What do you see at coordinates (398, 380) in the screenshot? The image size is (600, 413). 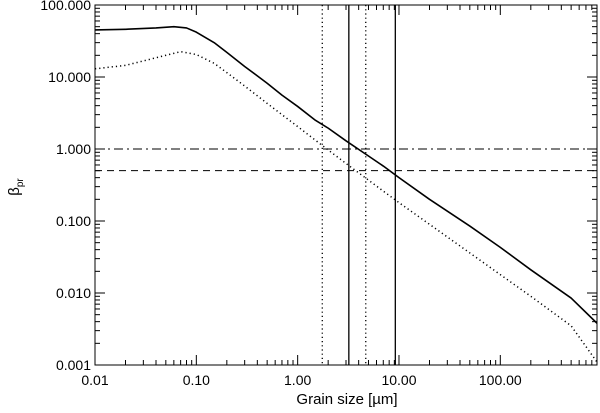 I see `x-tick-label: 10.00` at bounding box center [398, 380].